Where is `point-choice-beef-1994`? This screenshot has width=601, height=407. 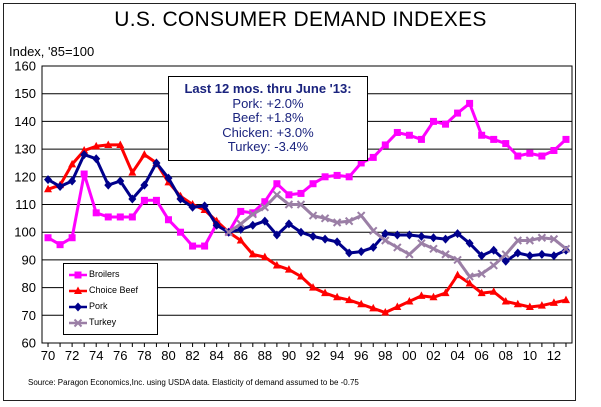
point-choice-beef-1994 is located at coordinates (337, 296).